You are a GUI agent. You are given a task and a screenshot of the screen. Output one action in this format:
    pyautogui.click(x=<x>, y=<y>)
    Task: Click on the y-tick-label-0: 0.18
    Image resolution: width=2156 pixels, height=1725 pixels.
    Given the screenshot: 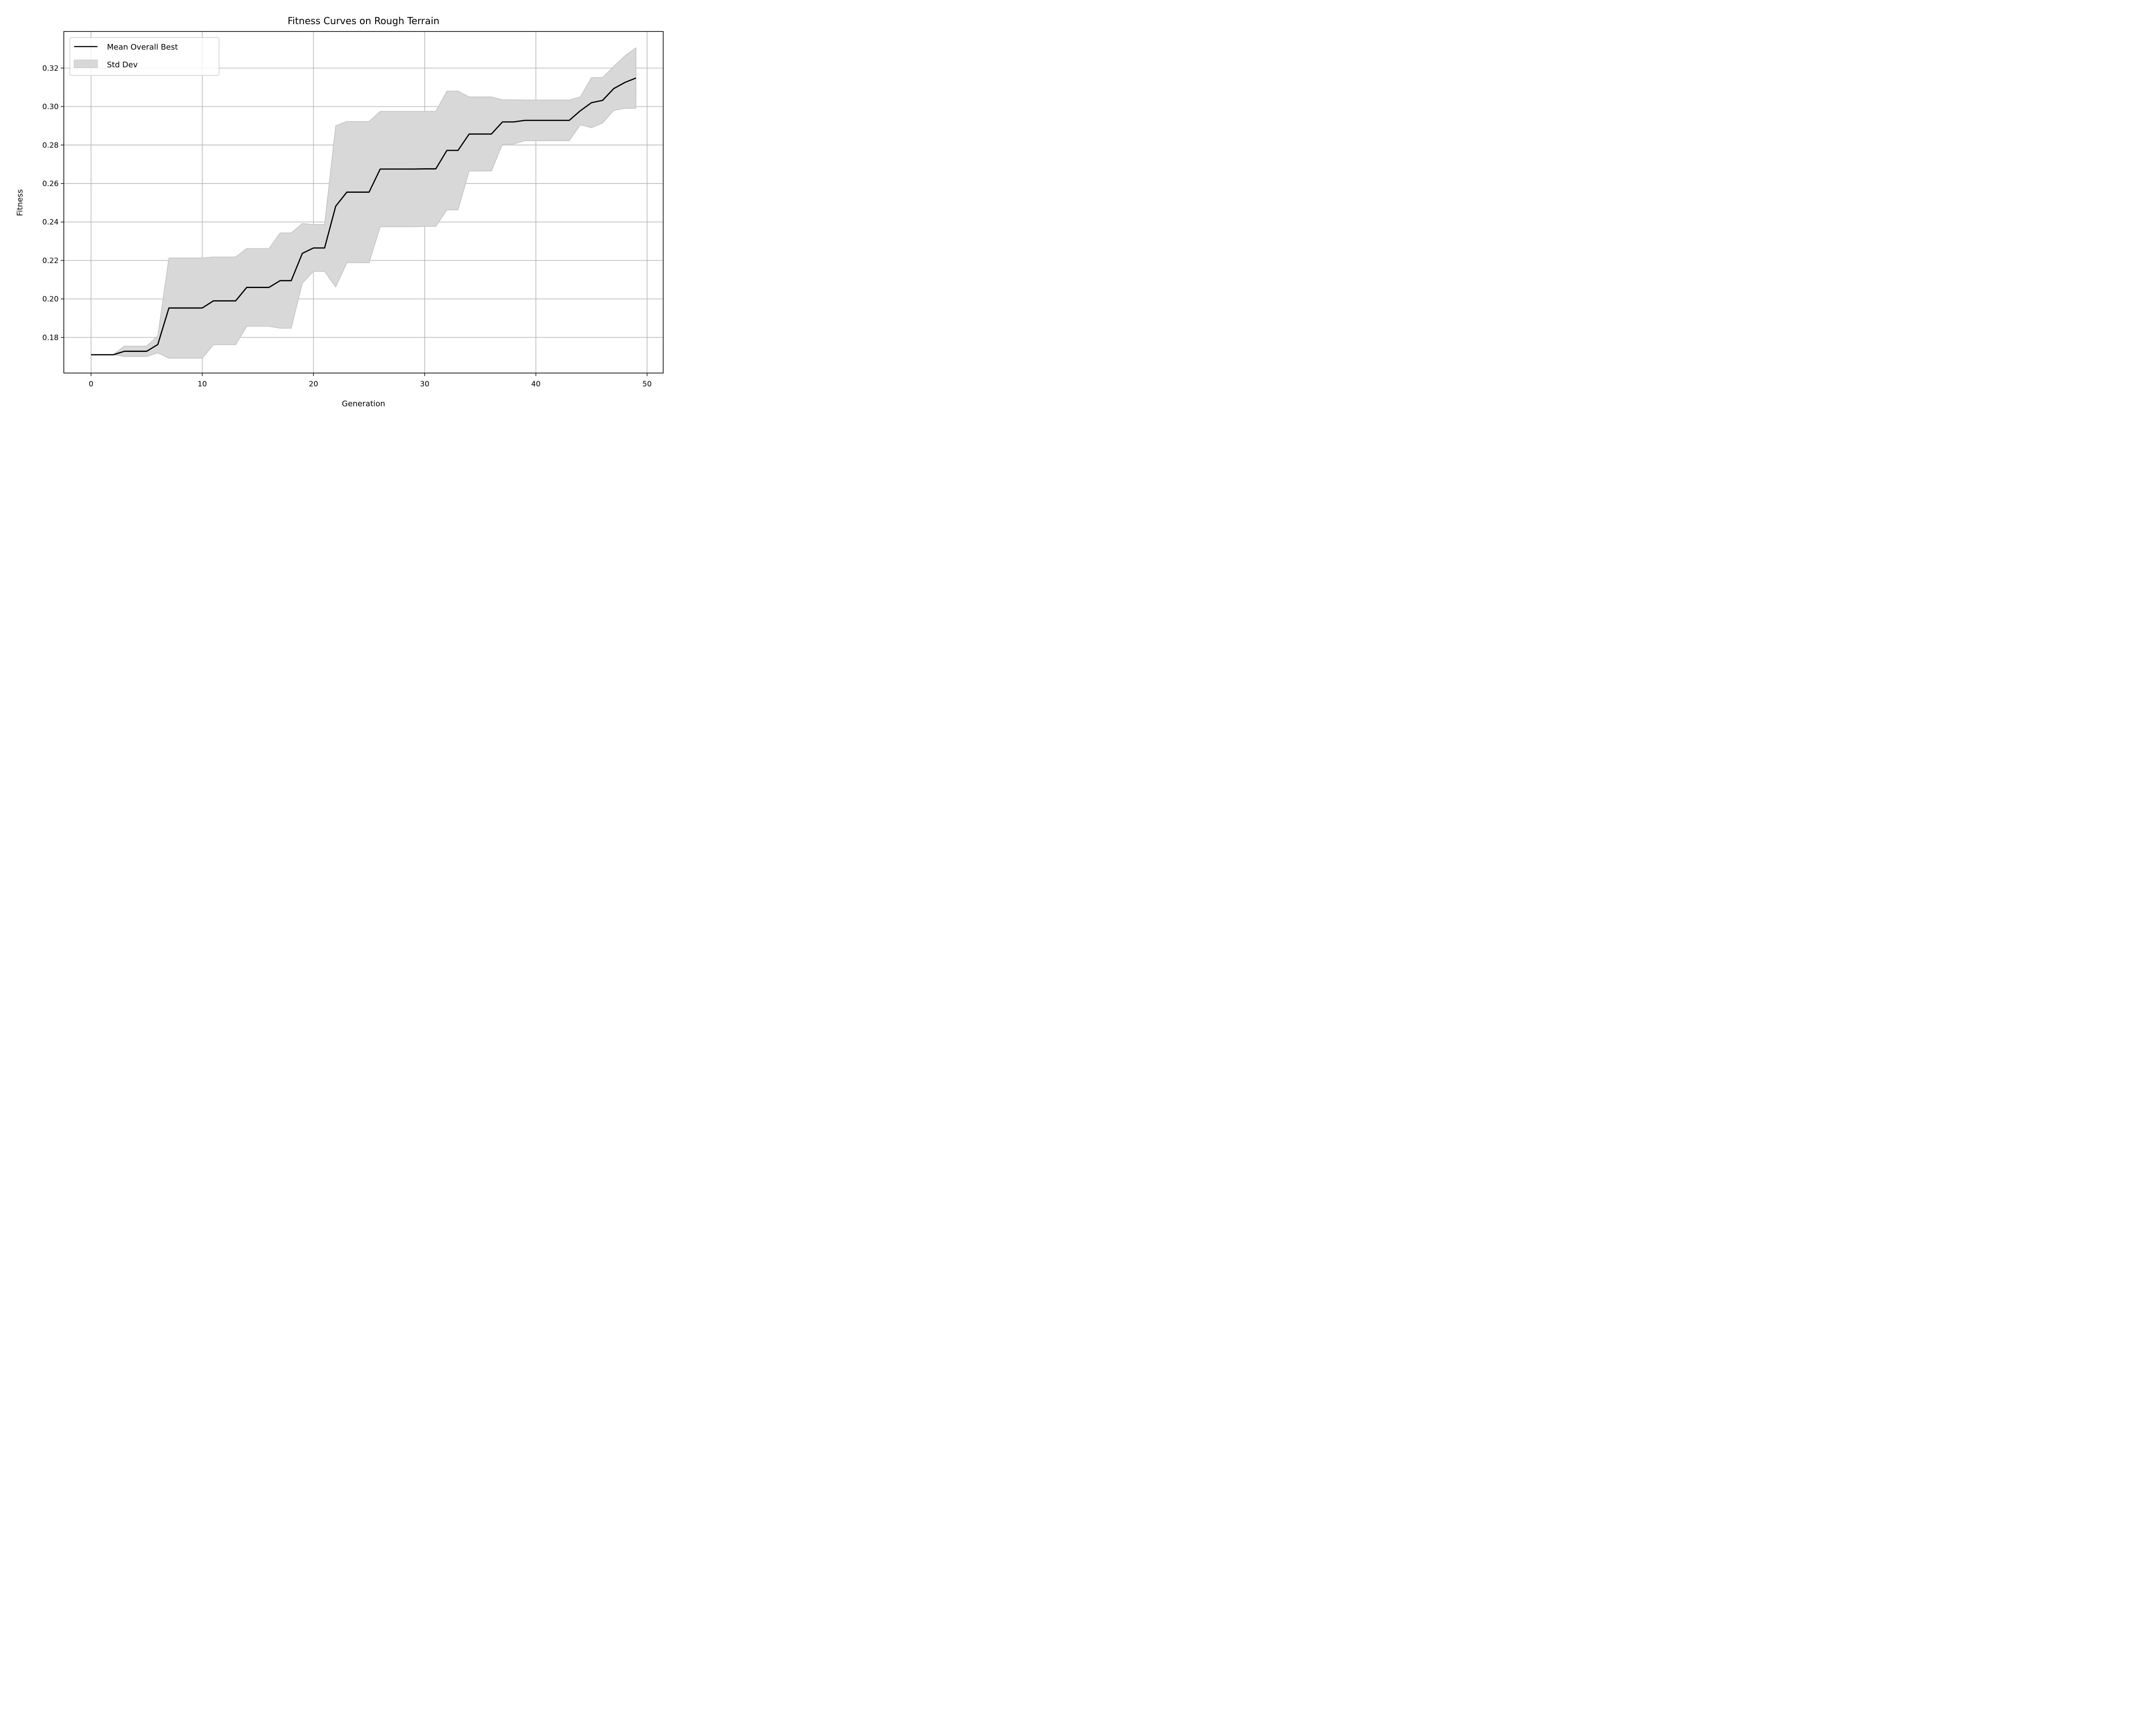 What is the action you would take?
    pyautogui.click(x=50, y=338)
    